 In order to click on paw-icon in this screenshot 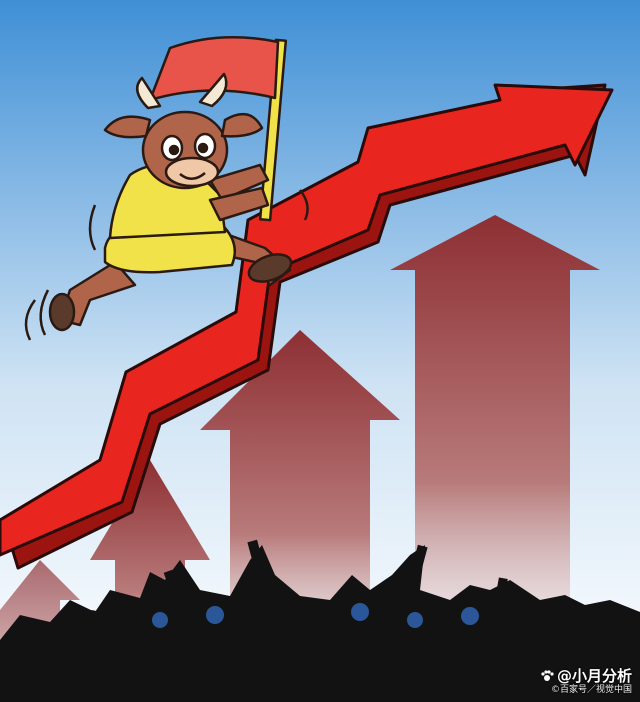, I will do `click(547, 676)`.